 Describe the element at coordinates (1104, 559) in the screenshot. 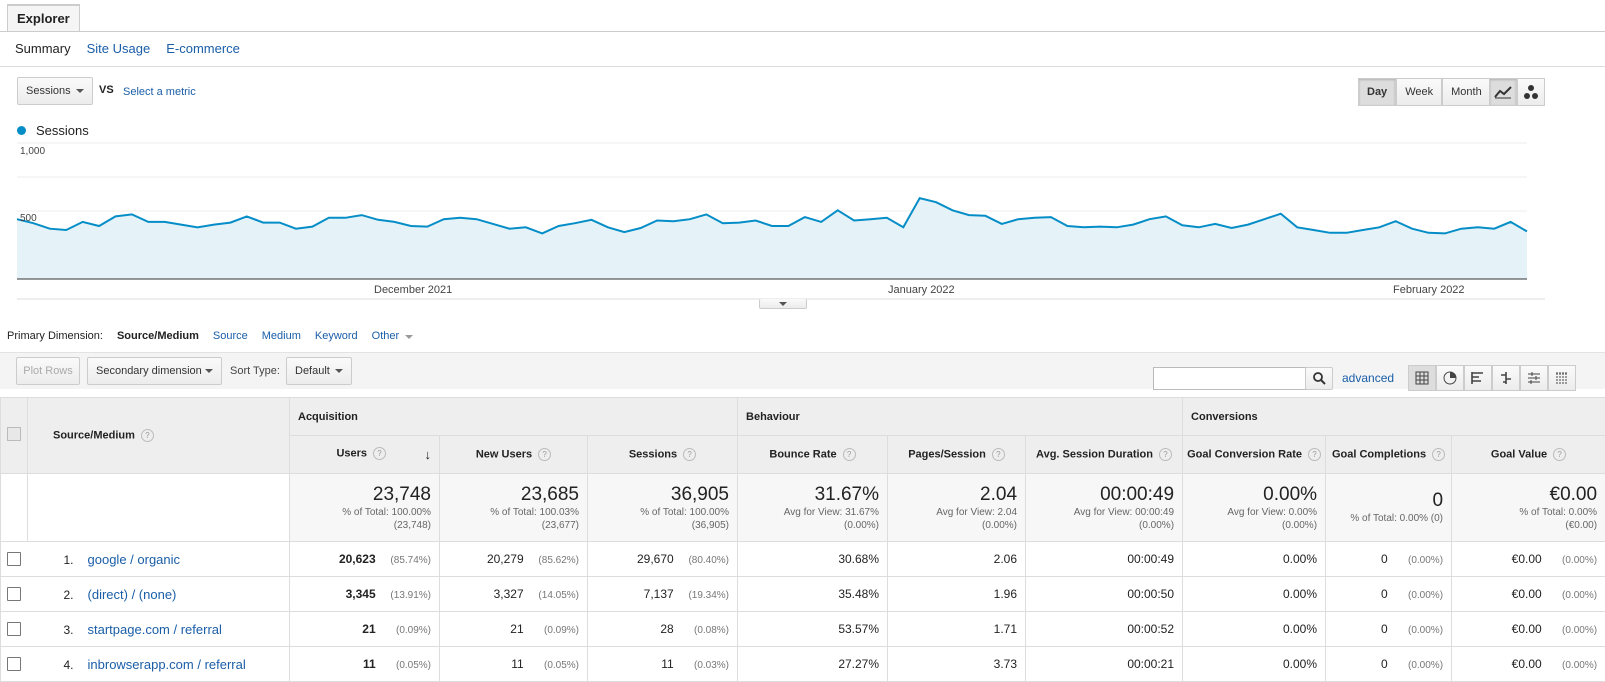

I see `cell-duration: 00:00:49` at that location.